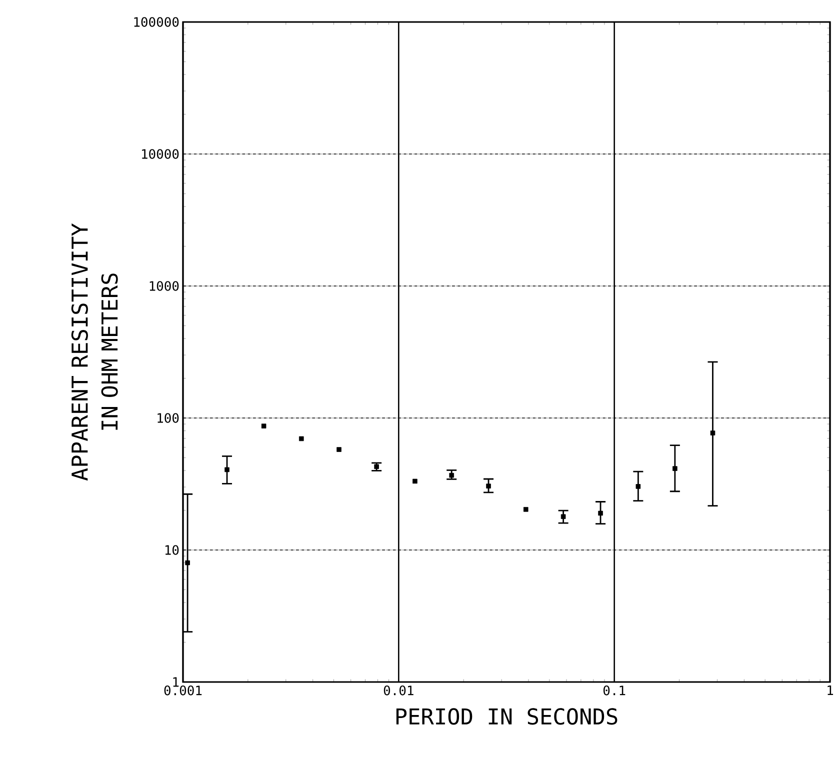 The width and height of the screenshot is (839, 760). I want to click on x-tick-label: 0.001, so click(183, 691).